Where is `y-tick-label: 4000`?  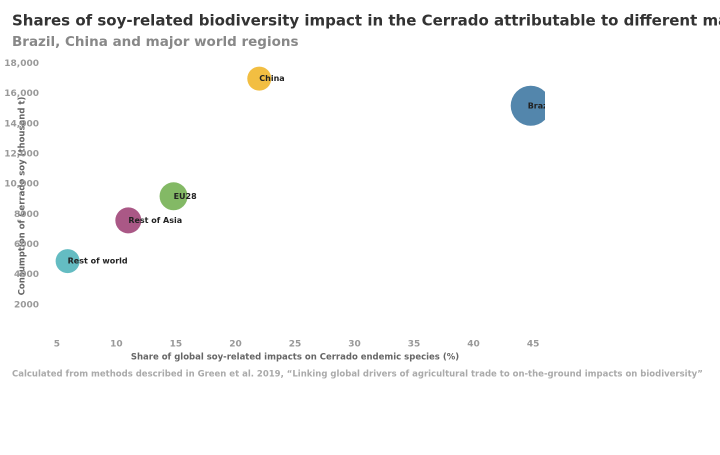
y-tick-label: 4000 is located at coordinates (26, 275).